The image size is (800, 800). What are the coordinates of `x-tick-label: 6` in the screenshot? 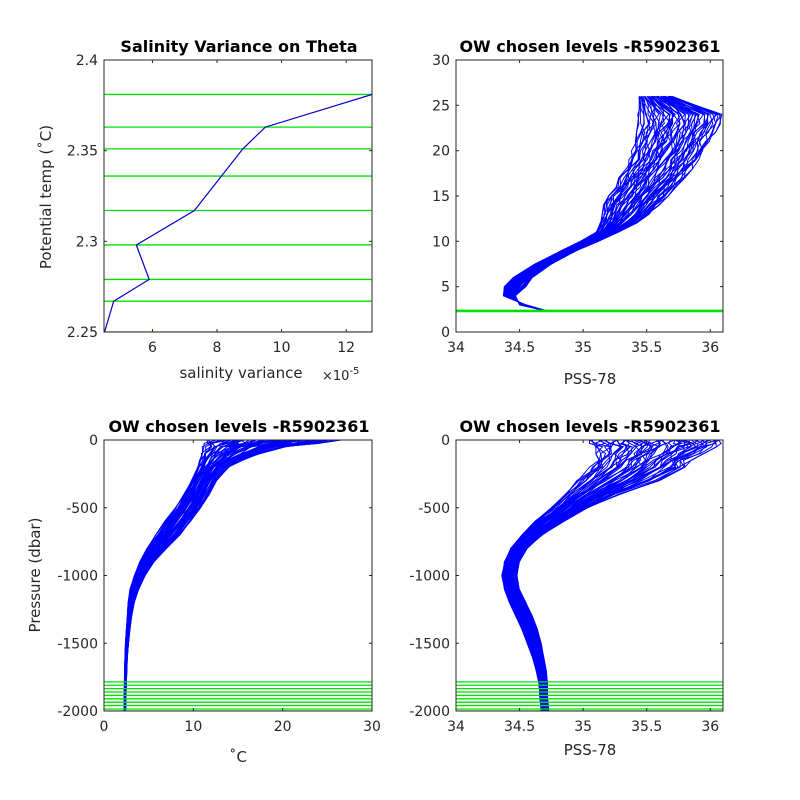 It's located at (152, 348).